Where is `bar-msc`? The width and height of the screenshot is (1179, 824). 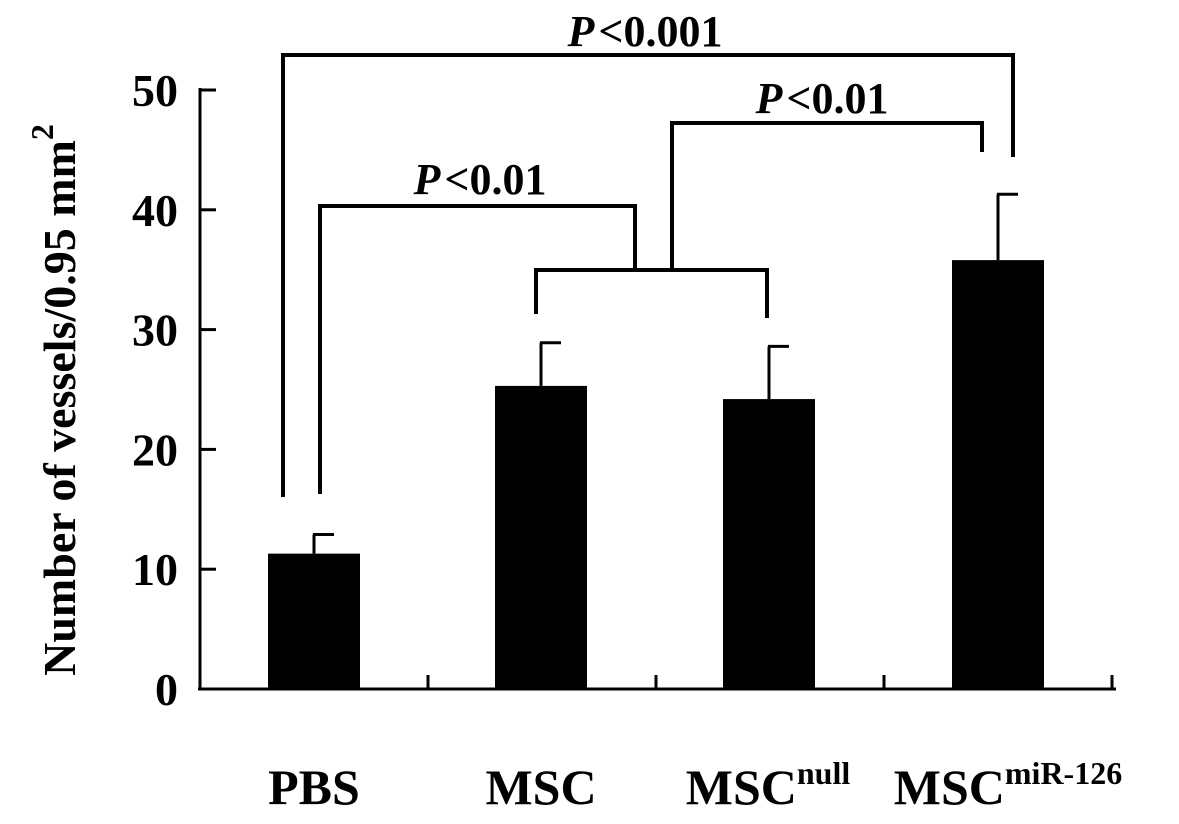 bar-msc is located at coordinates (541, 537).